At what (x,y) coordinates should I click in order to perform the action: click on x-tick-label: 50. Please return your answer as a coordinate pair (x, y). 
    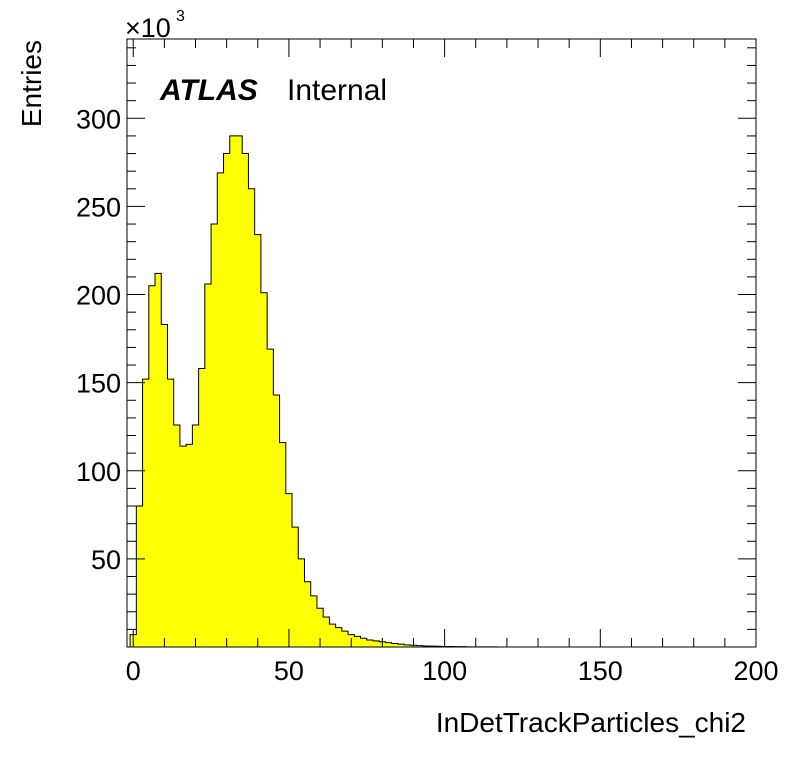
    Looking at the image, I should click on (289, 671).